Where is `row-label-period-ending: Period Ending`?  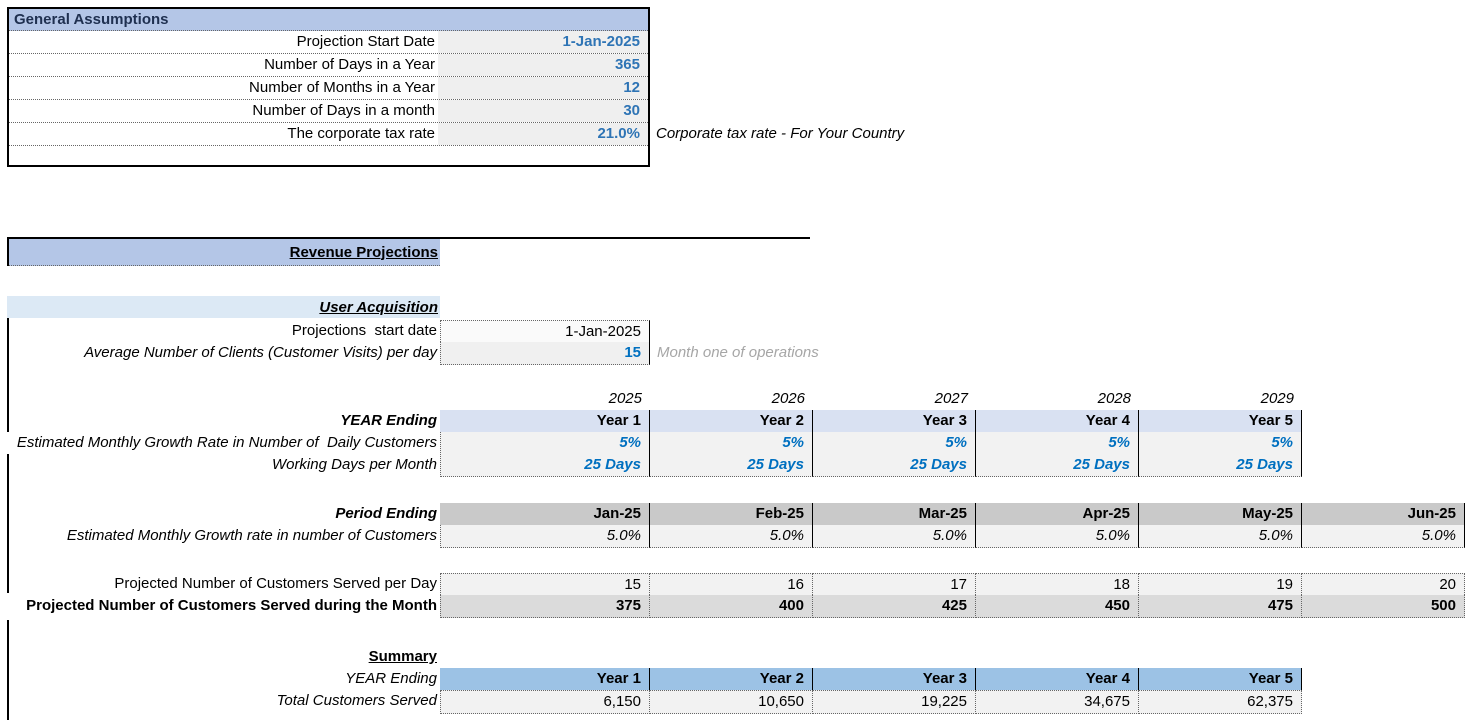 row-label-period-ending: Period Ending is located at coordinates (386, 513).